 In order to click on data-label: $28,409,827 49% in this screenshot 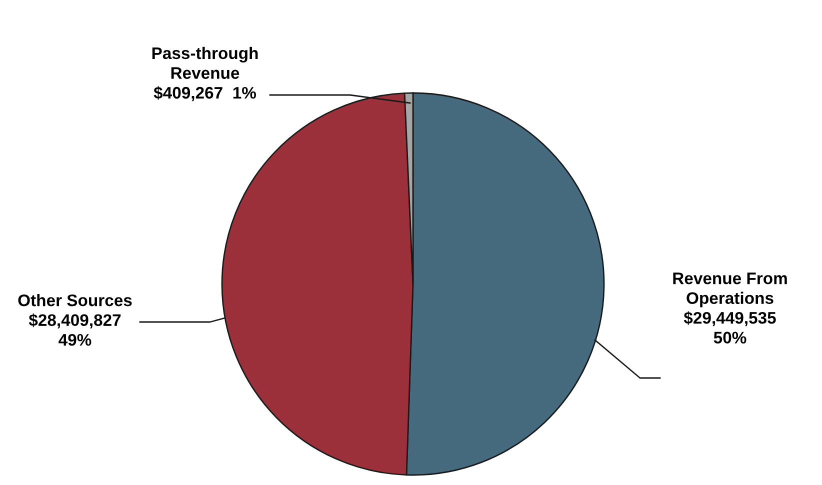, I will do `click(74, 329)`.